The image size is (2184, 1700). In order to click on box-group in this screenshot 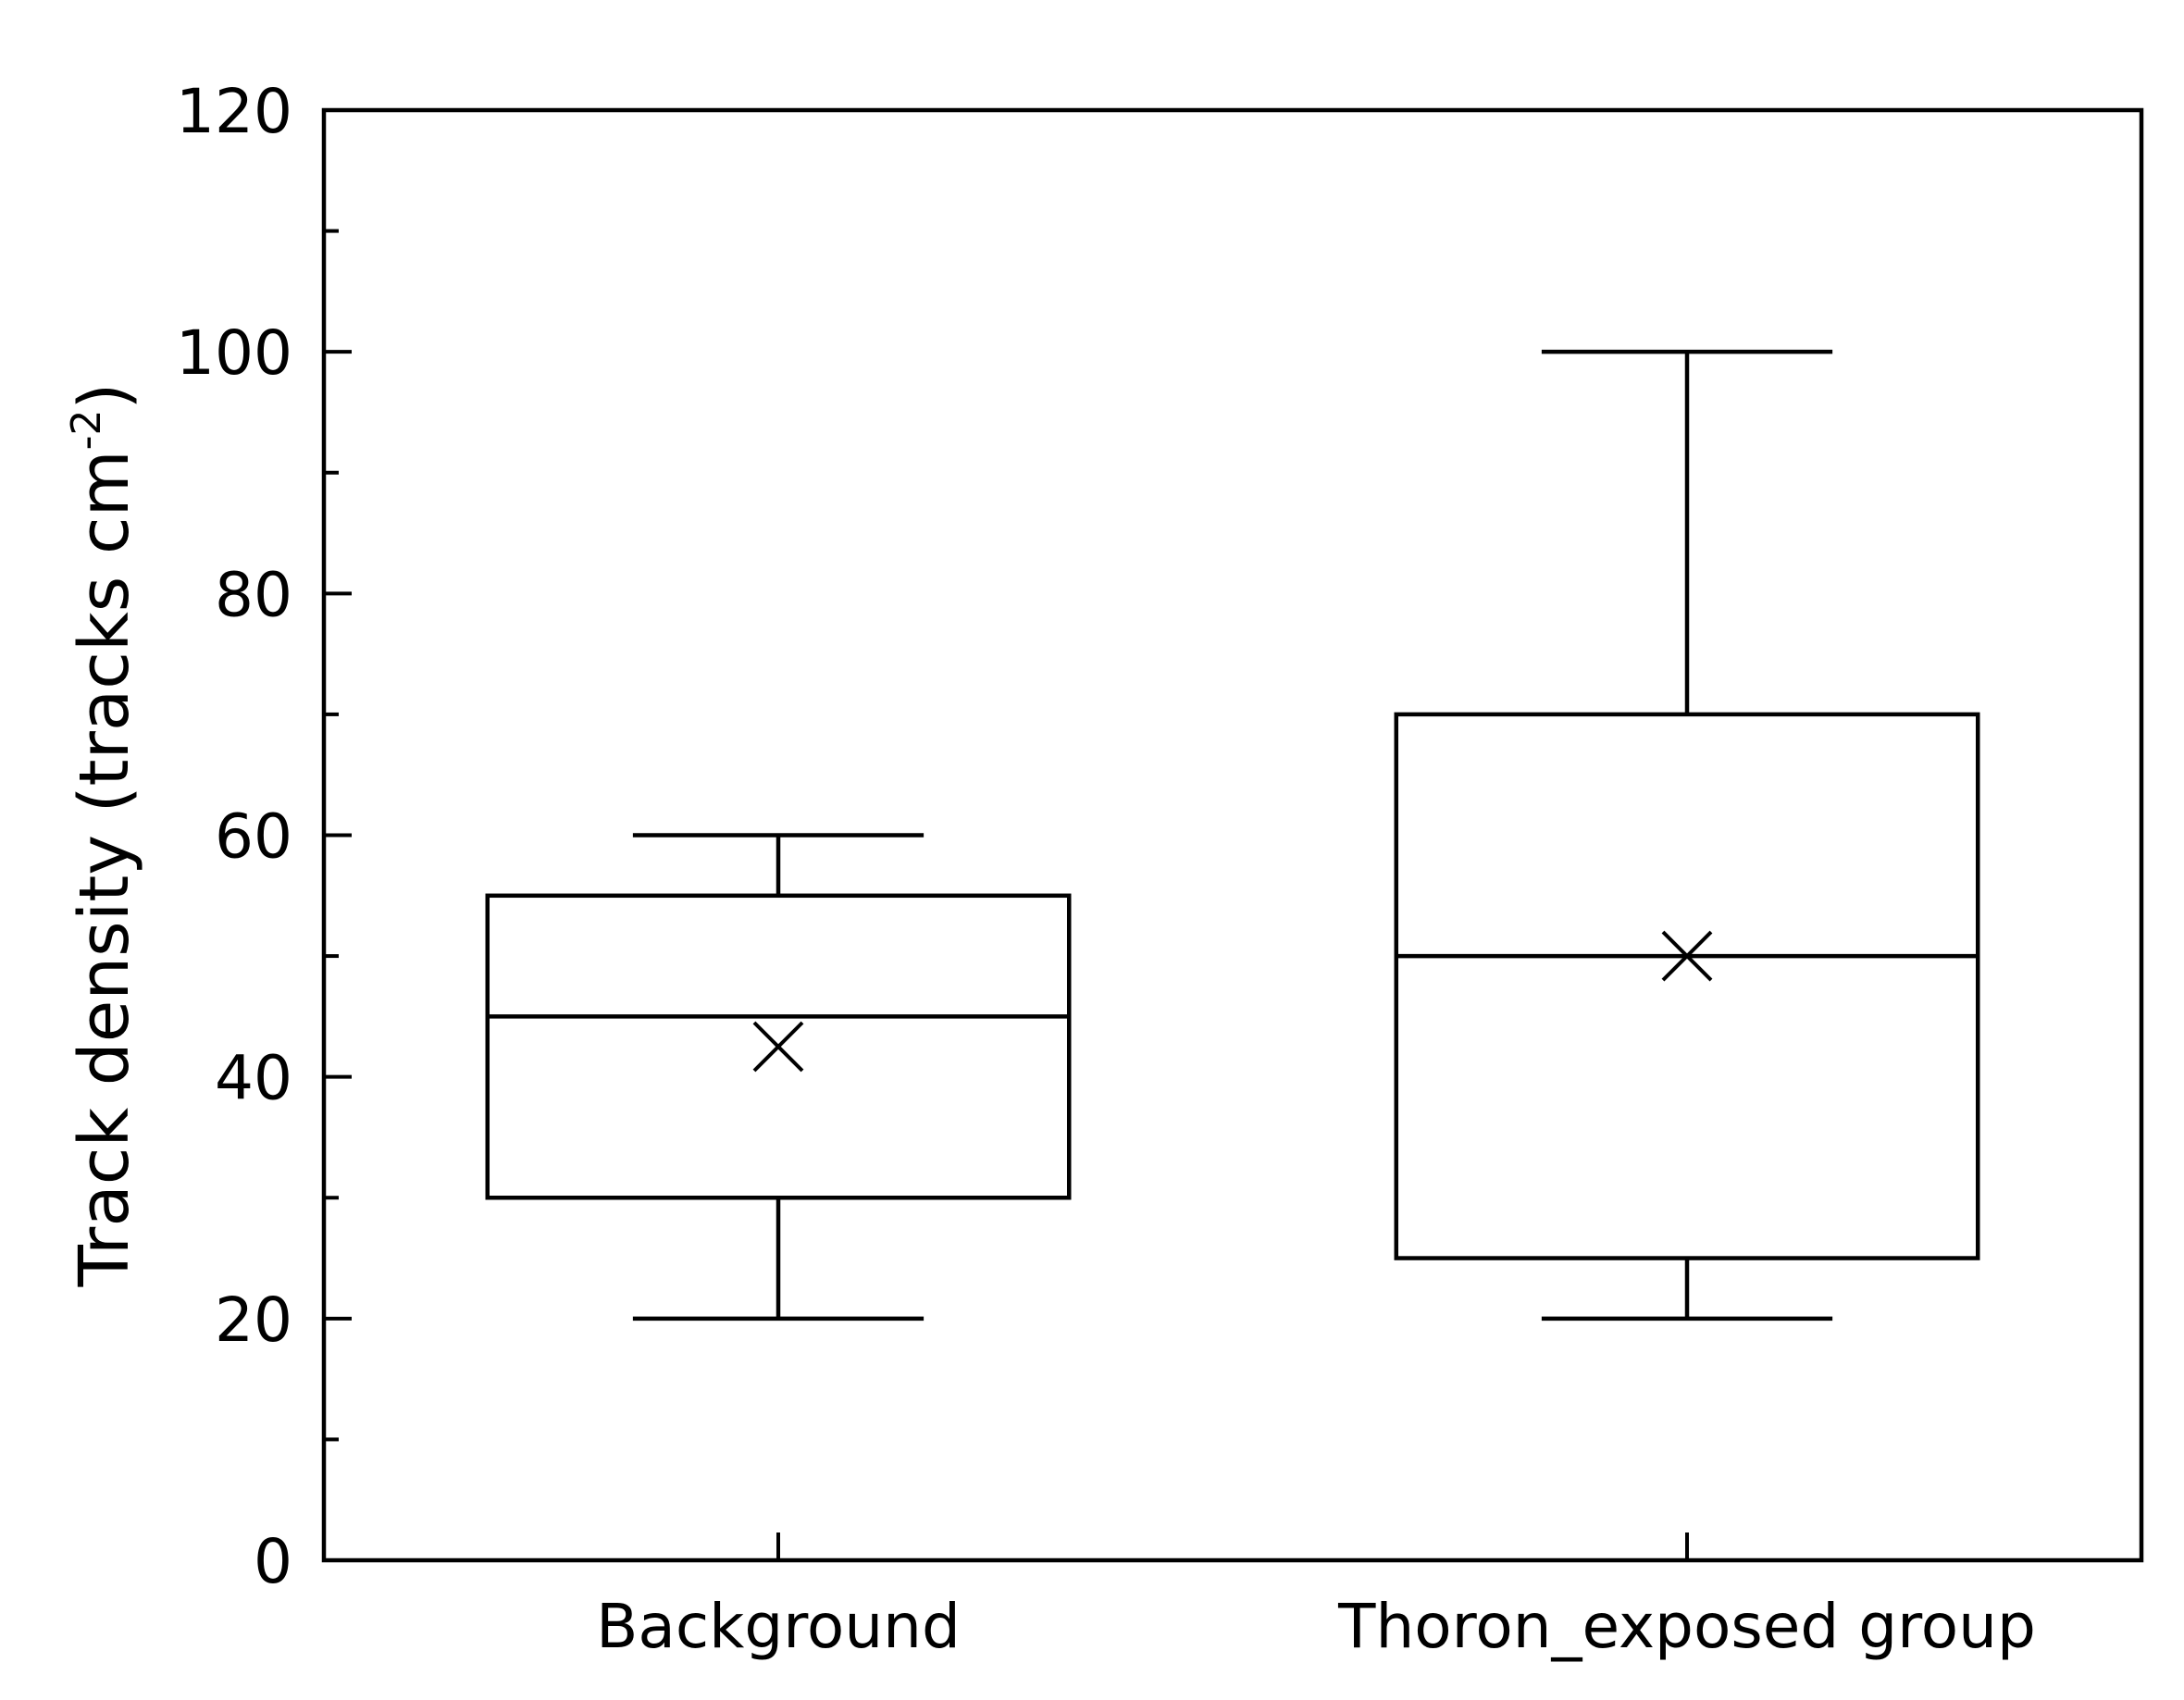, I will do `click(778, 1077)`.